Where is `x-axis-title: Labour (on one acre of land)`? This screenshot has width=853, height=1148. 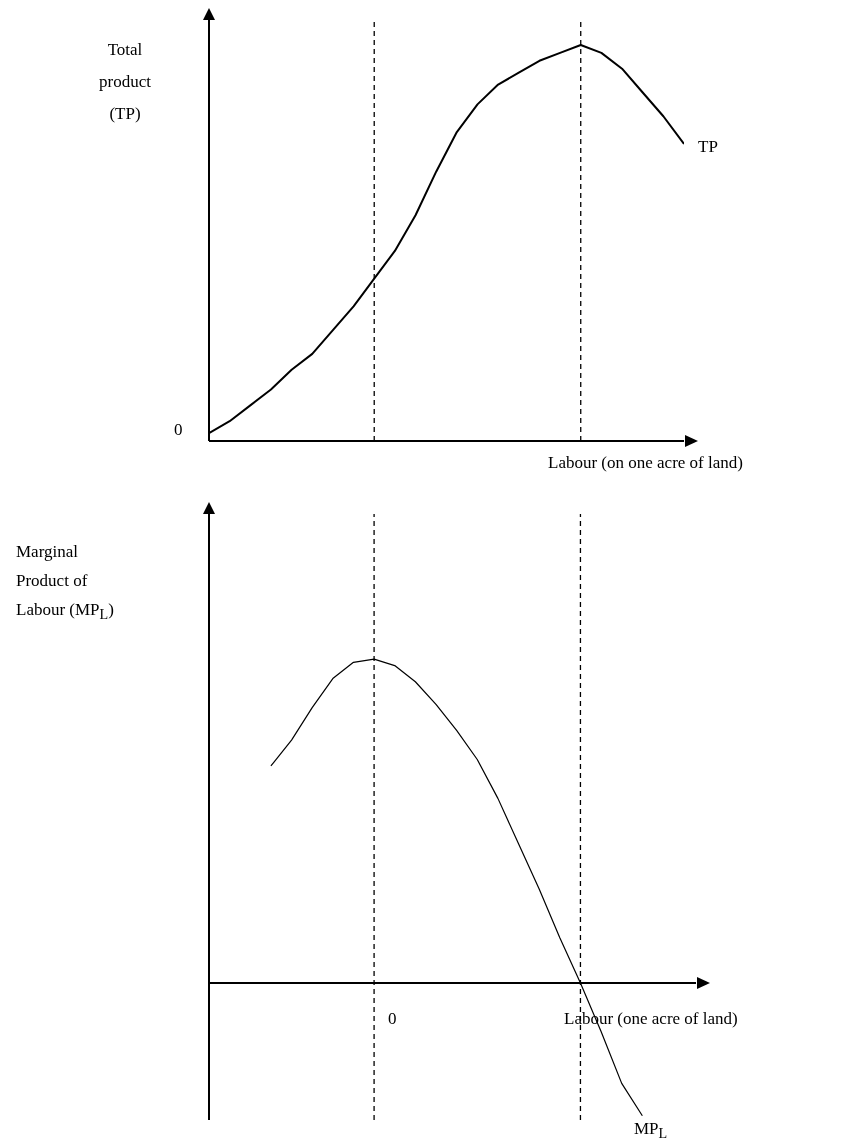 x-axis-title: Labour (on one acre of land) is located at coordinates (645, 463).